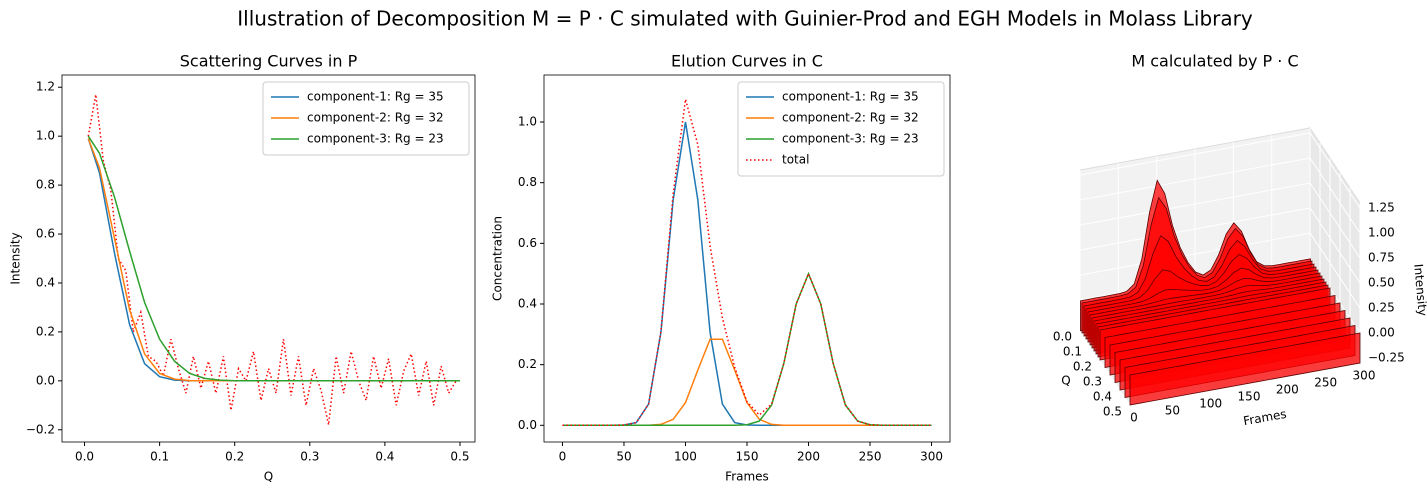 Image resolution: width=1427 pixels, height=495 pixels. Describe the element at coordinates (623, 457) in the screenshot. I see `x-tick-label: 50` at that location.